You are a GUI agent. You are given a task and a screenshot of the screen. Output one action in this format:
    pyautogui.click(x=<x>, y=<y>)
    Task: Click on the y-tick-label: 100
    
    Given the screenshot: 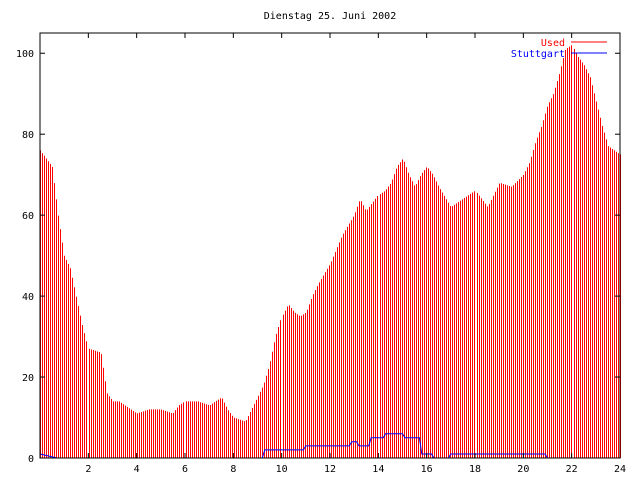 What is the action you would take?
    pyautogui.click(x=25, y=54)
    